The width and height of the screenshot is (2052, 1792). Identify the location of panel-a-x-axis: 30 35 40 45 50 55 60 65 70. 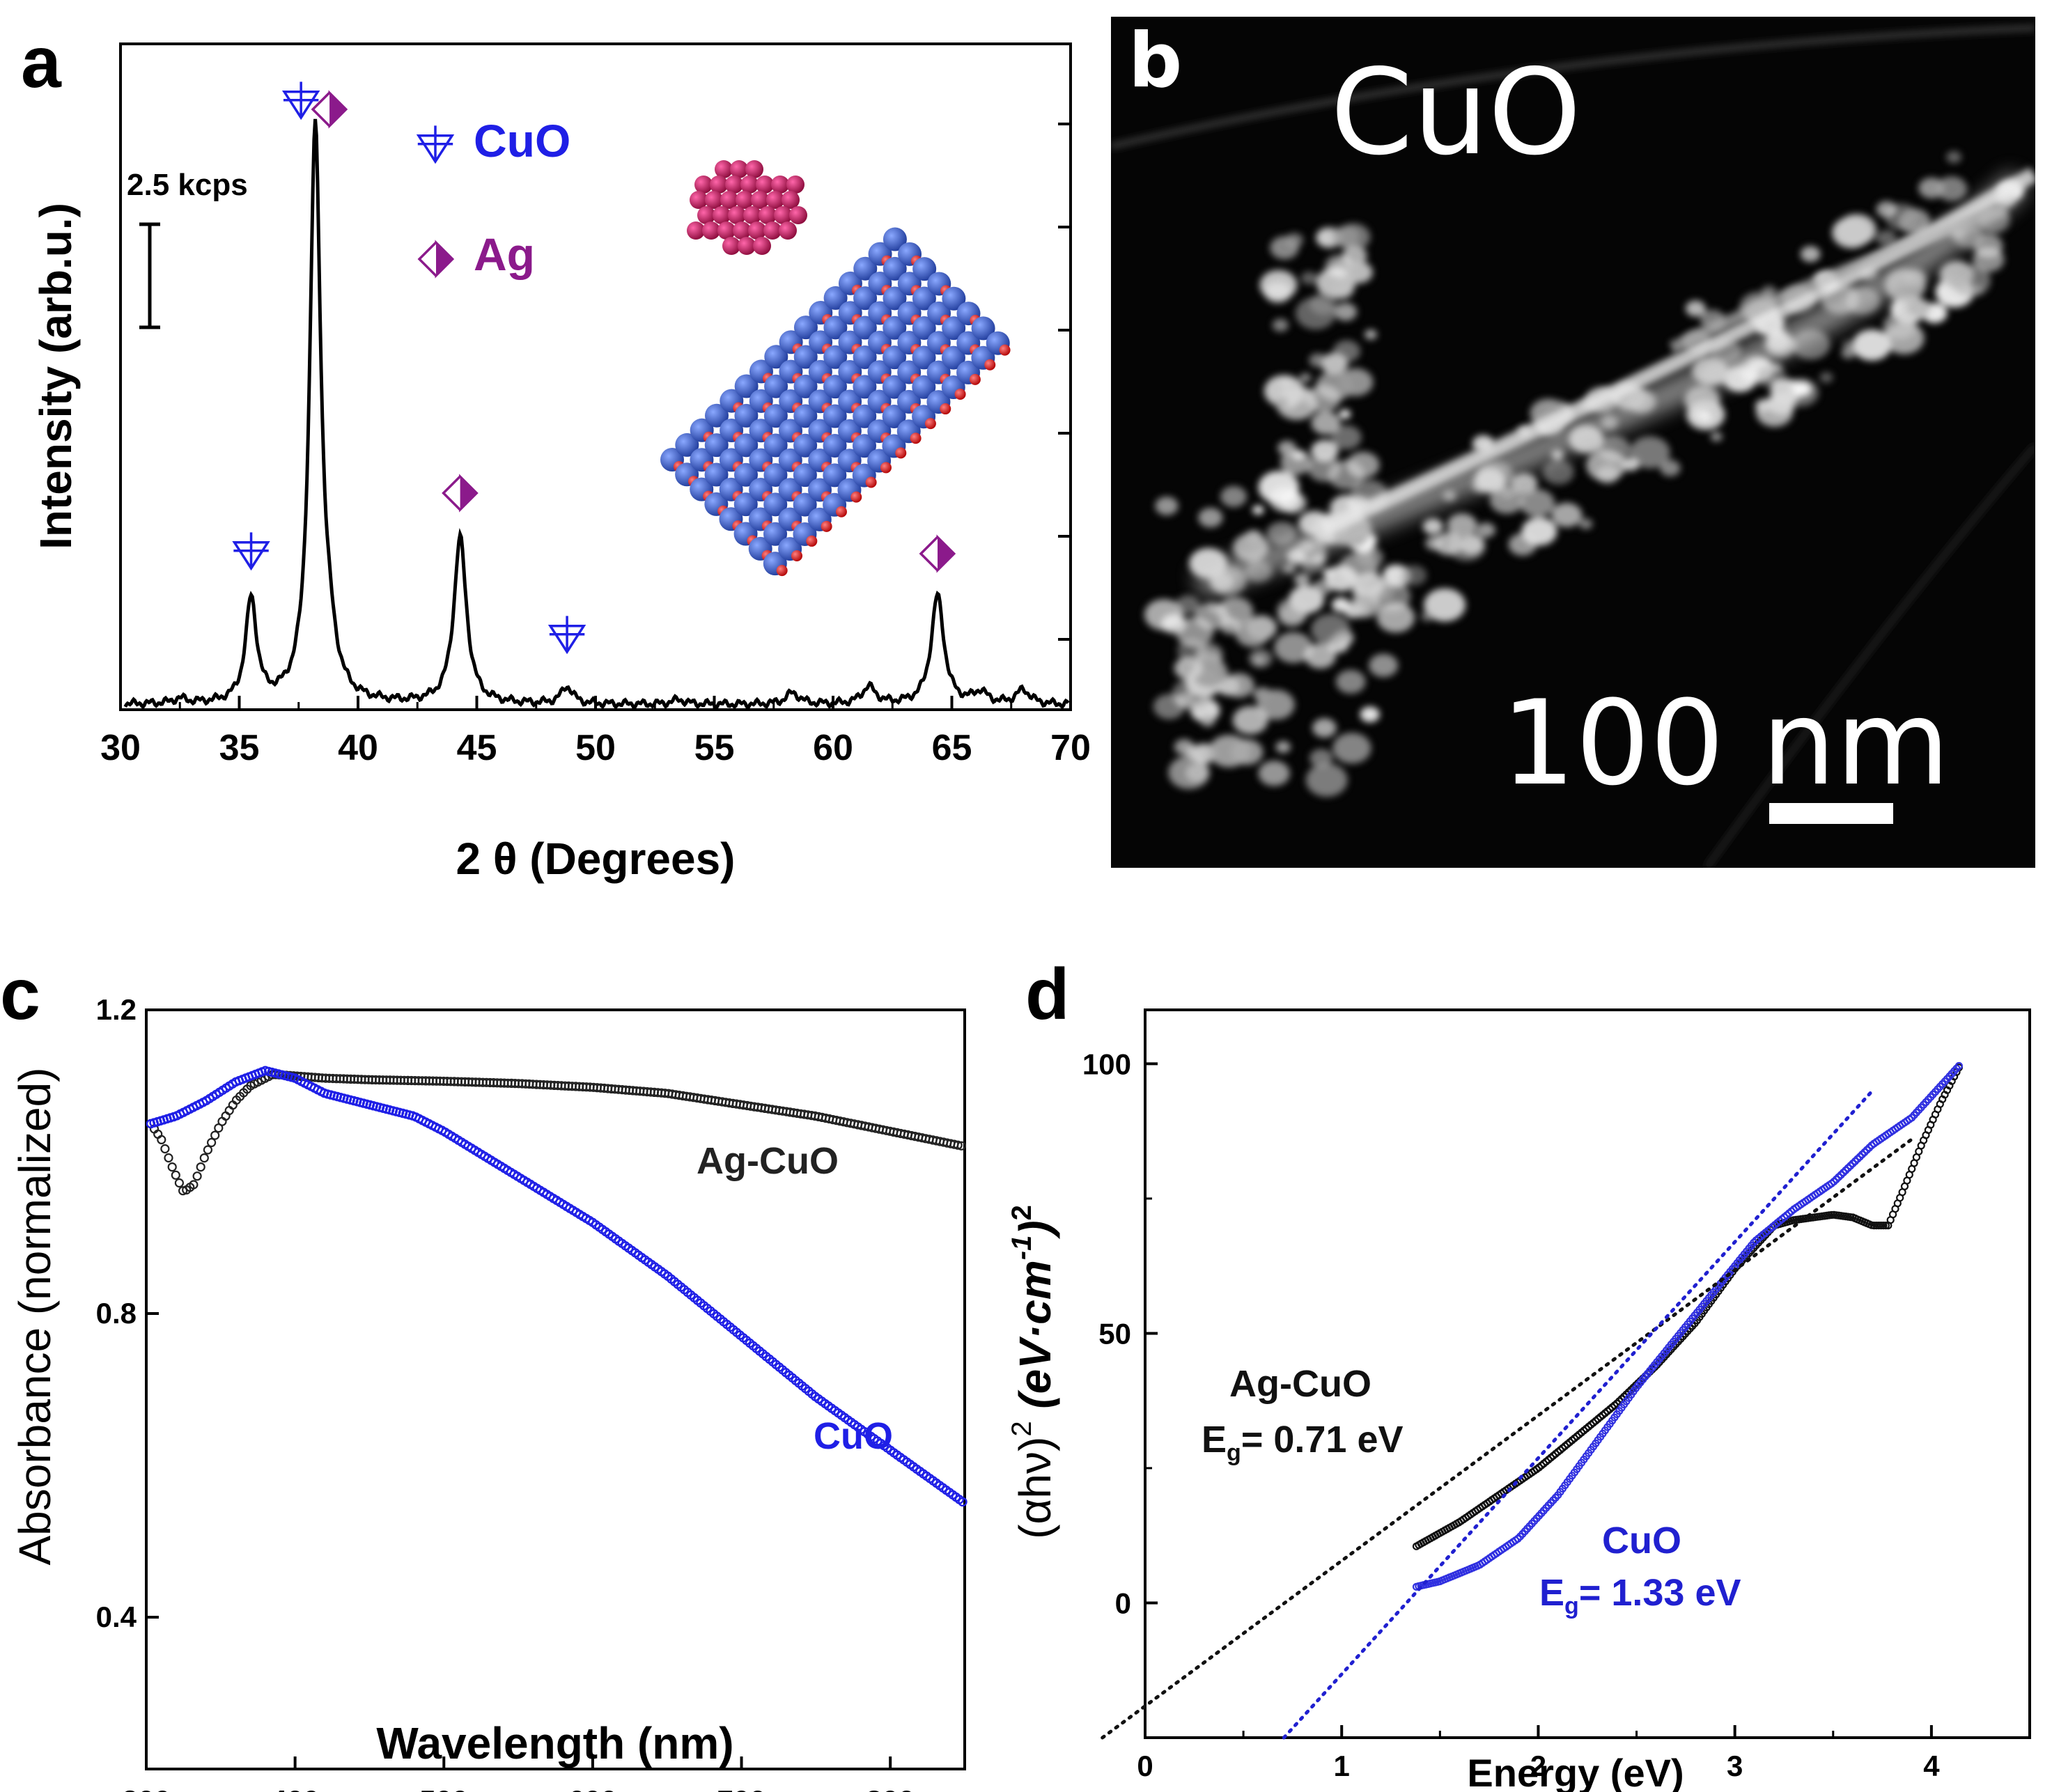
(595, 732).